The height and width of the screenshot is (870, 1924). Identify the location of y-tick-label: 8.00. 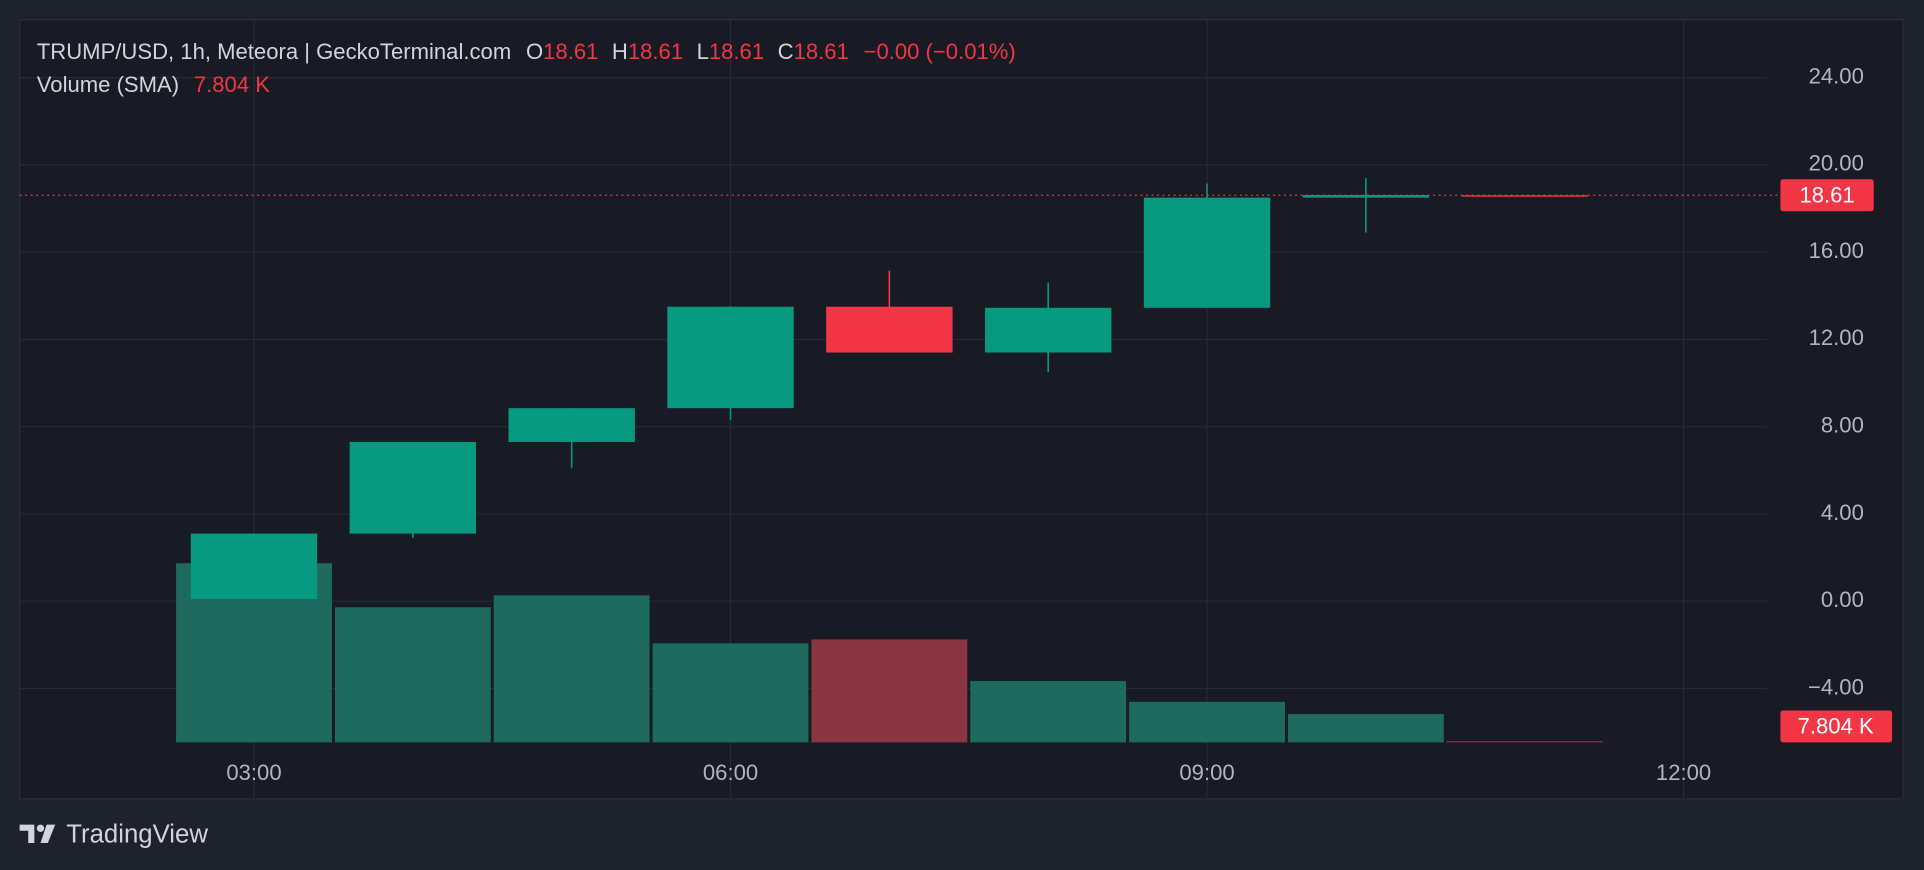
(1842, 425).